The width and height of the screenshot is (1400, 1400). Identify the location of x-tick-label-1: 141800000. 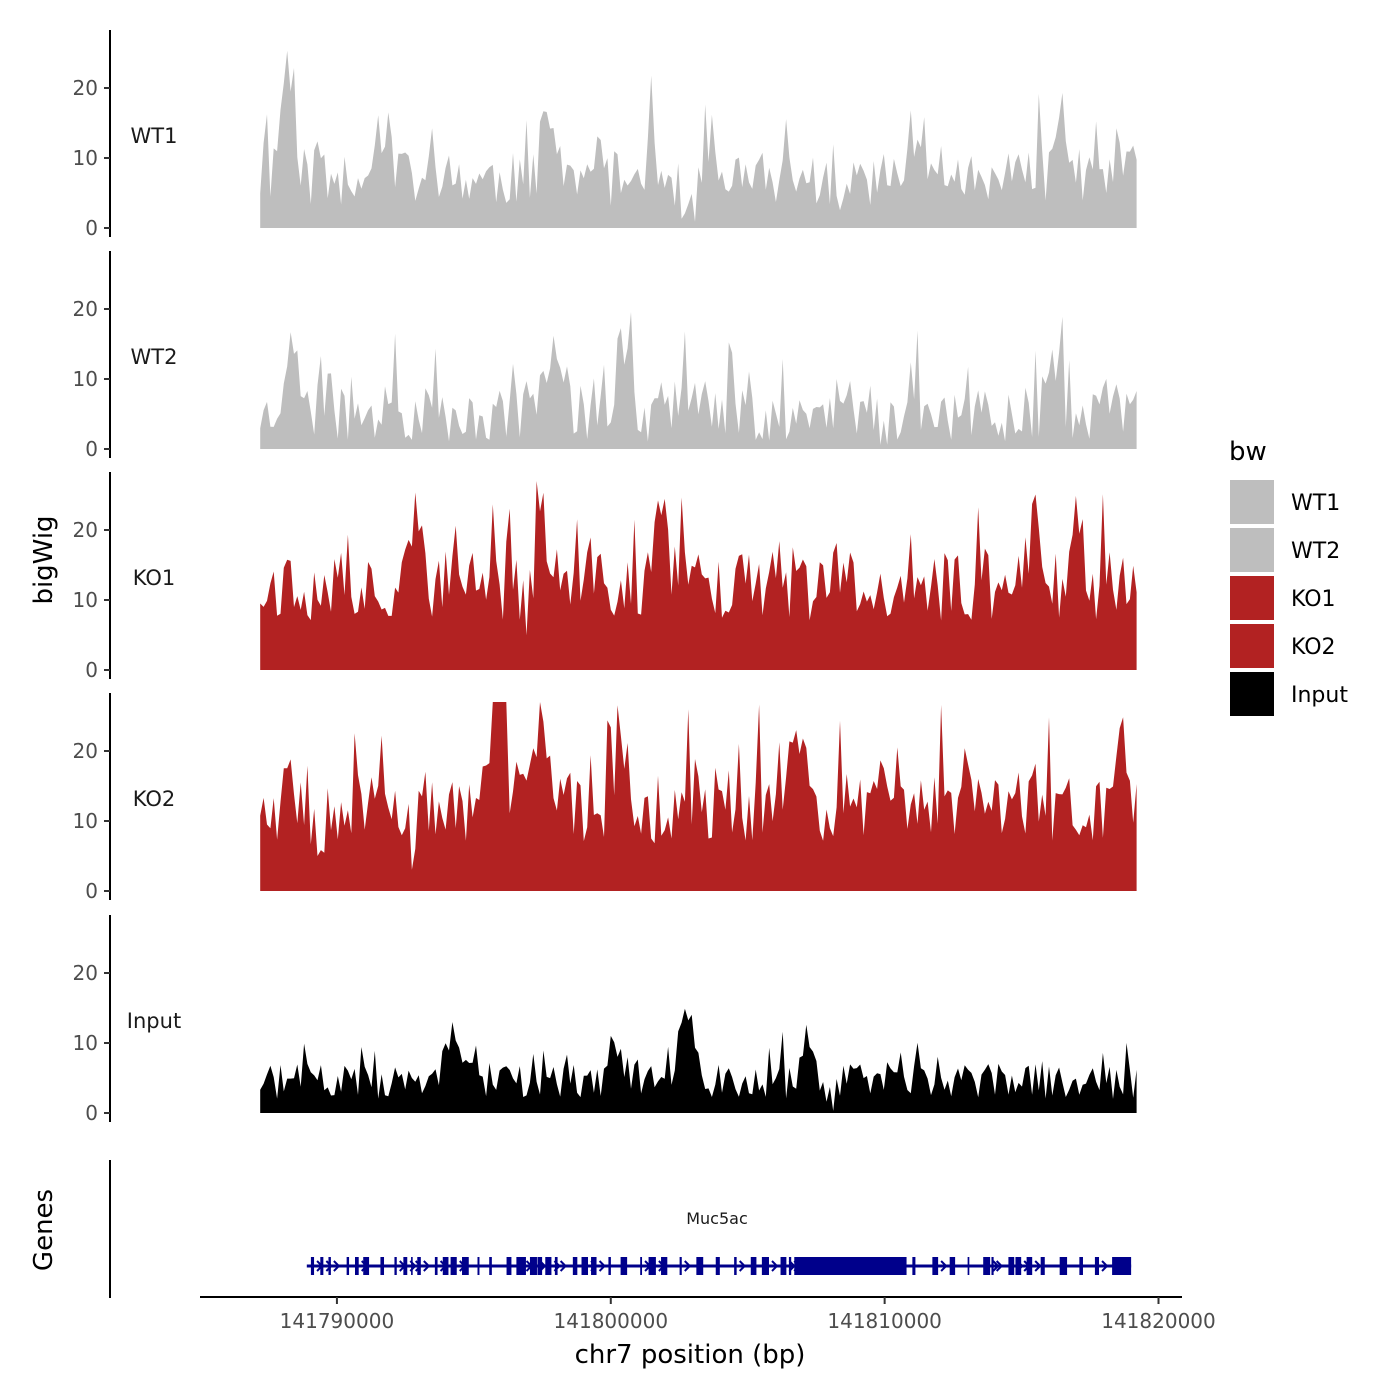
(611, 1321).